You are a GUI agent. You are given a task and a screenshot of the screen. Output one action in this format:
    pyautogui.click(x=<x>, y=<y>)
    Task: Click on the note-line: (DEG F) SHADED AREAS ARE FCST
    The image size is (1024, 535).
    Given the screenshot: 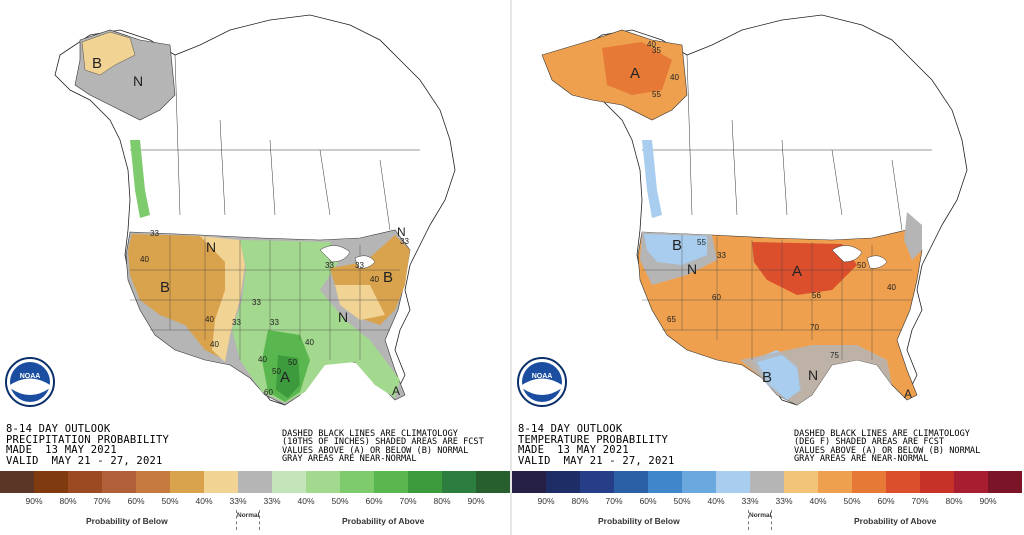 What is the action you would take?
    pyautogui.click(x=869, y=442)
    